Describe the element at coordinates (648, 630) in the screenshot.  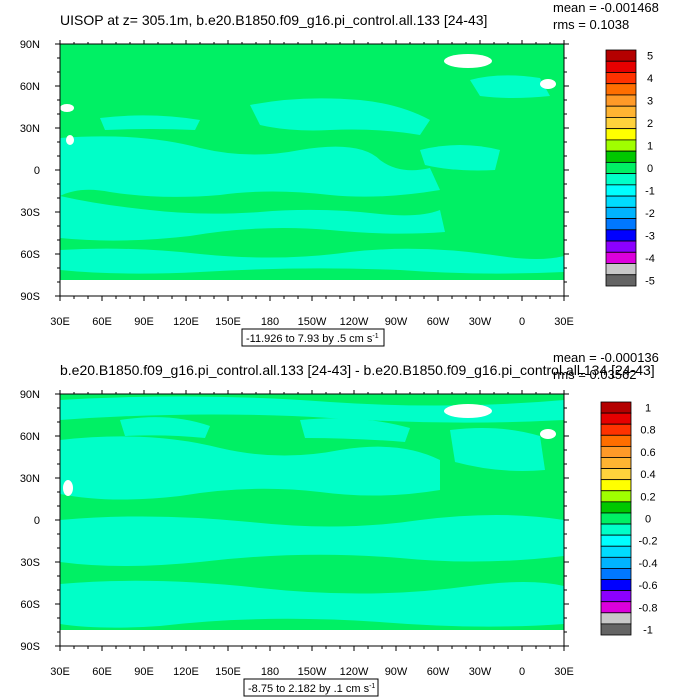
I see `colorbar-label: -1` at that location.